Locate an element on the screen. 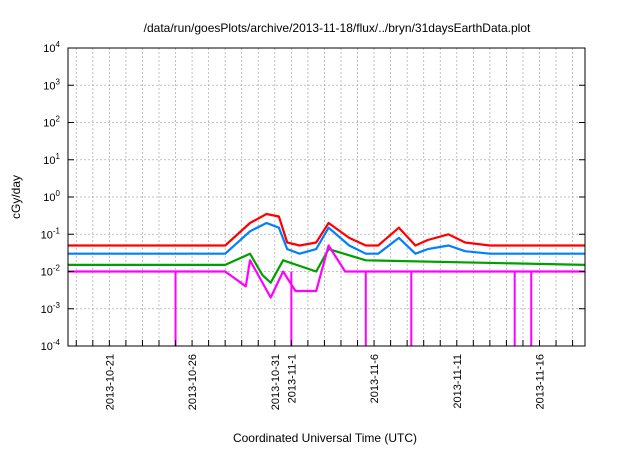  y-tick-label: 10⁻² is located at coordinates (51, 271).